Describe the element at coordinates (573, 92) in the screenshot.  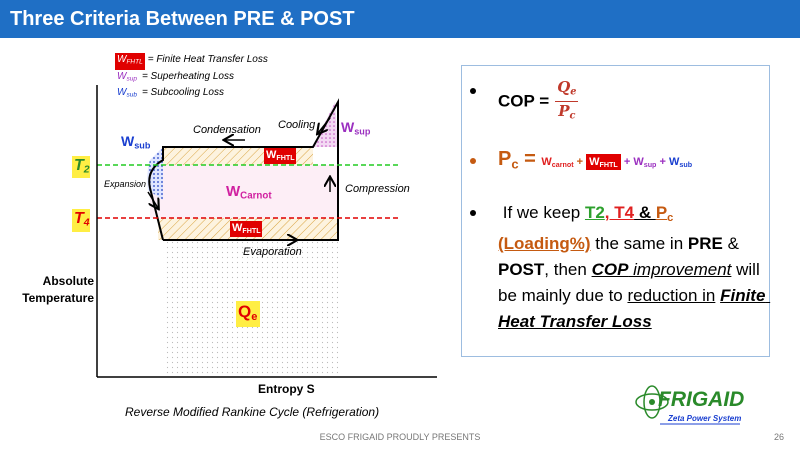
I see `subscript: e` at that location.